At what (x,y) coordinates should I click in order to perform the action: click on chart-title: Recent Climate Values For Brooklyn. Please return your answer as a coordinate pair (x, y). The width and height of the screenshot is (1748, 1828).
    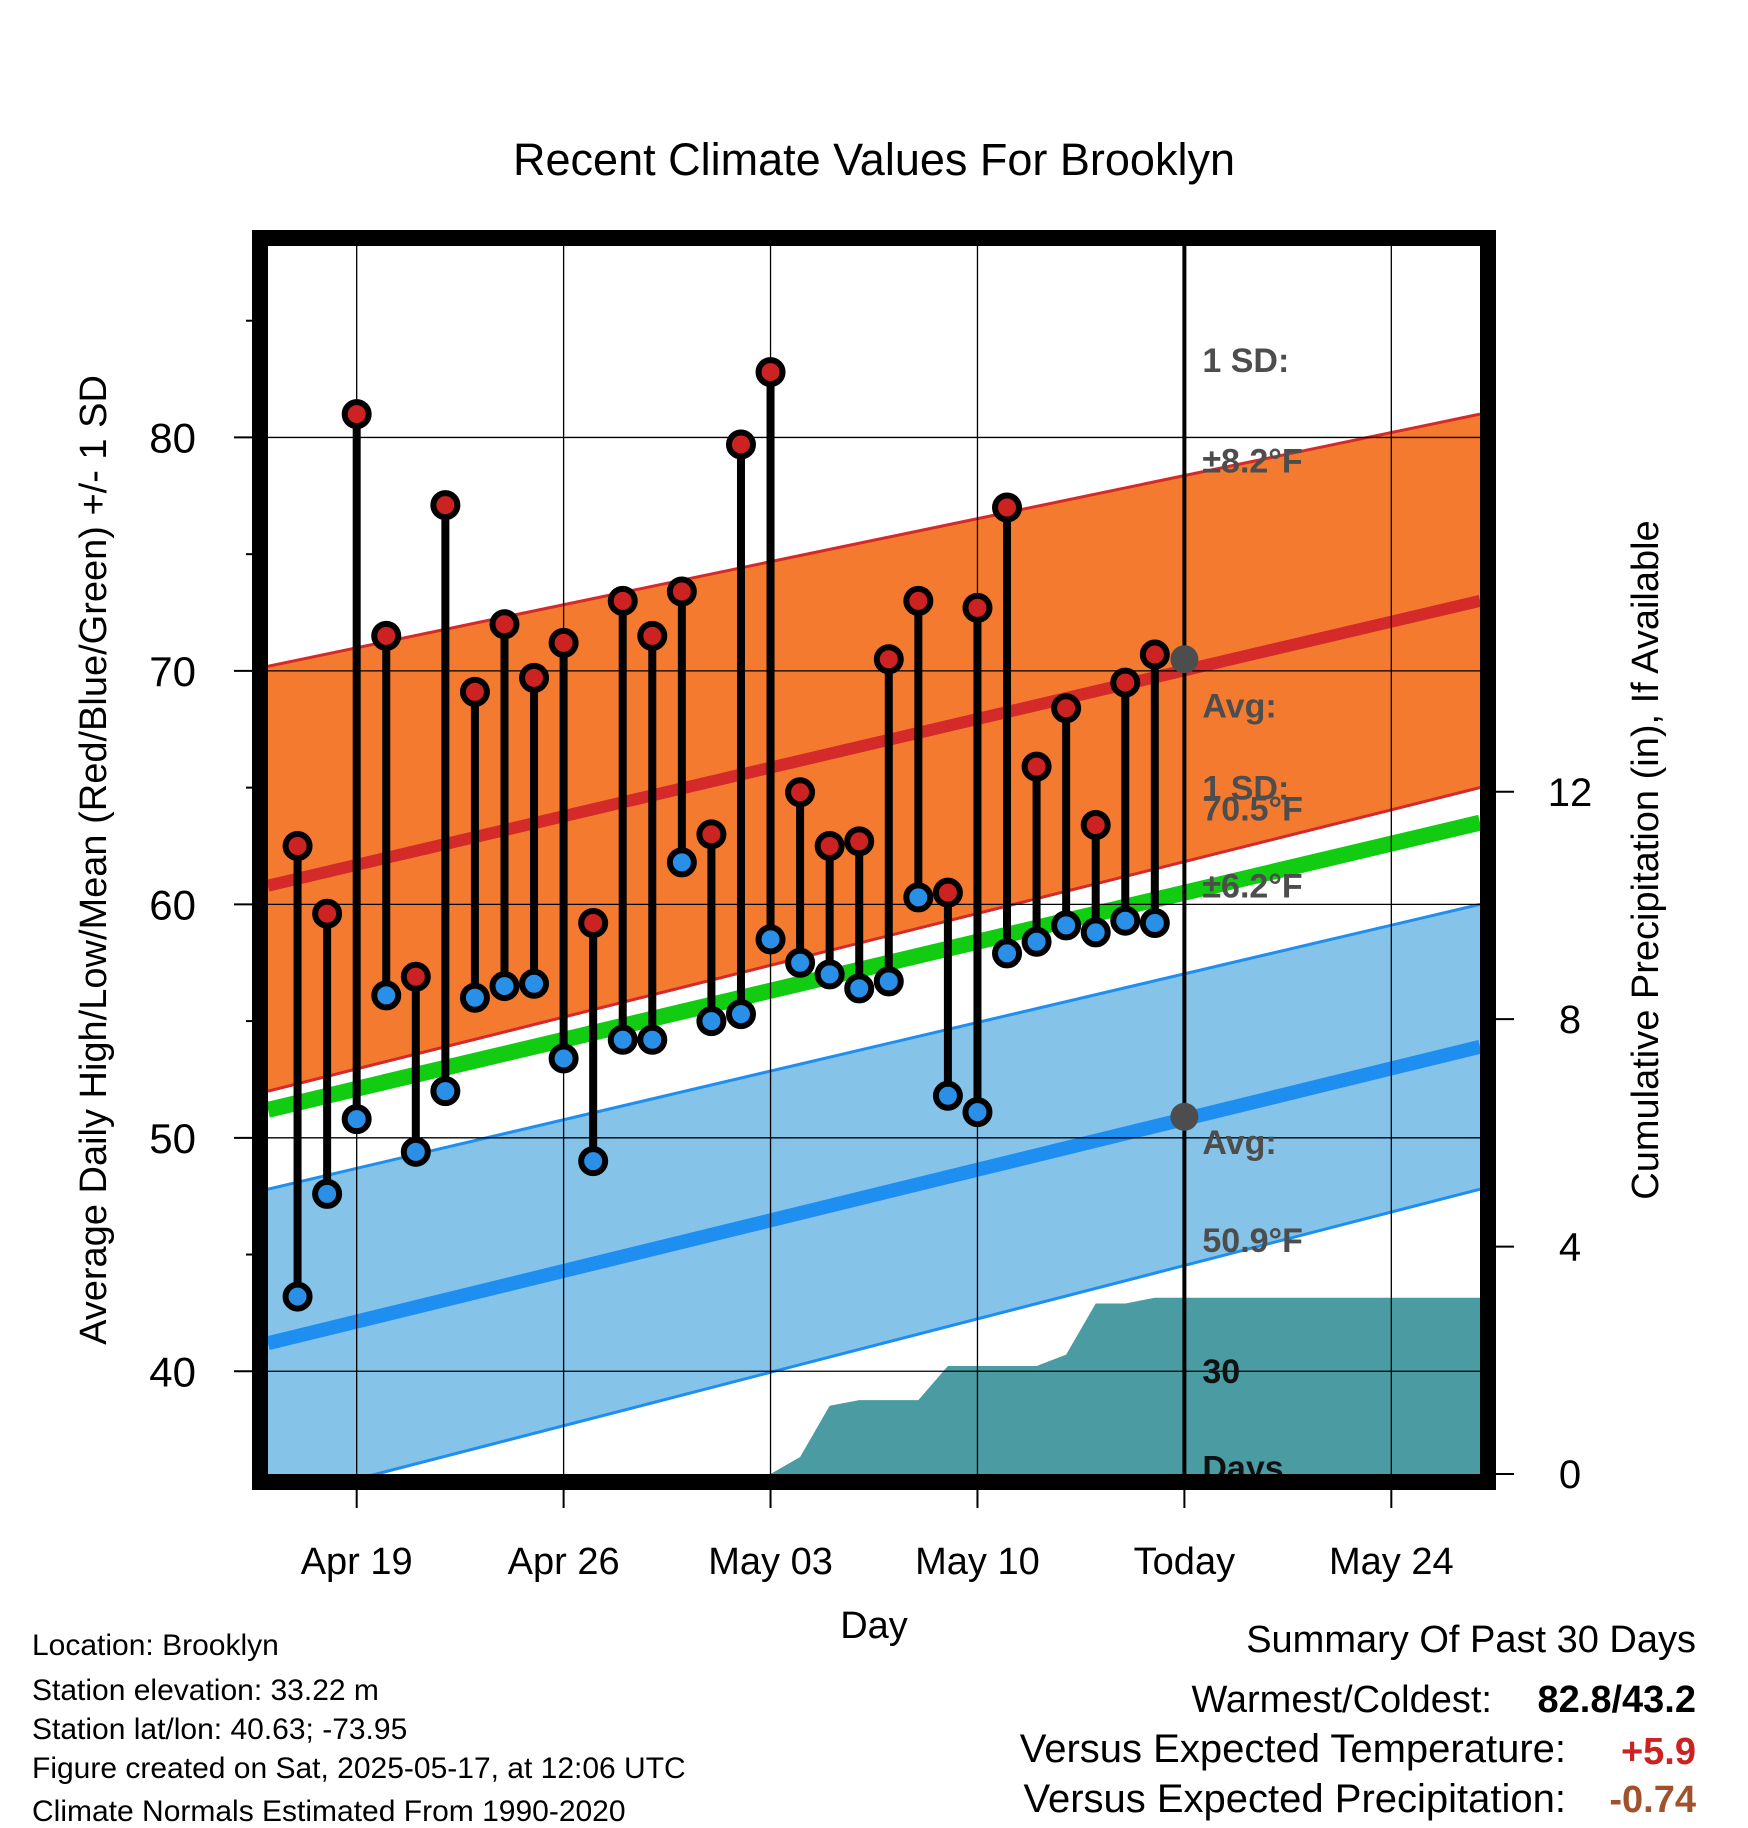
    Looking at the image, I should click on (874, 159).